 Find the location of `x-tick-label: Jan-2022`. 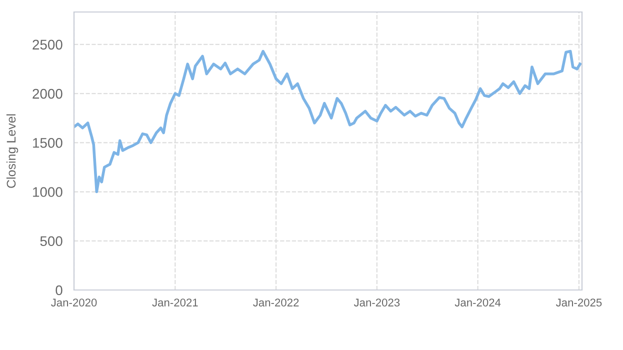

x-tick-label: Jan-2022 is located at coordinates (276, 302).